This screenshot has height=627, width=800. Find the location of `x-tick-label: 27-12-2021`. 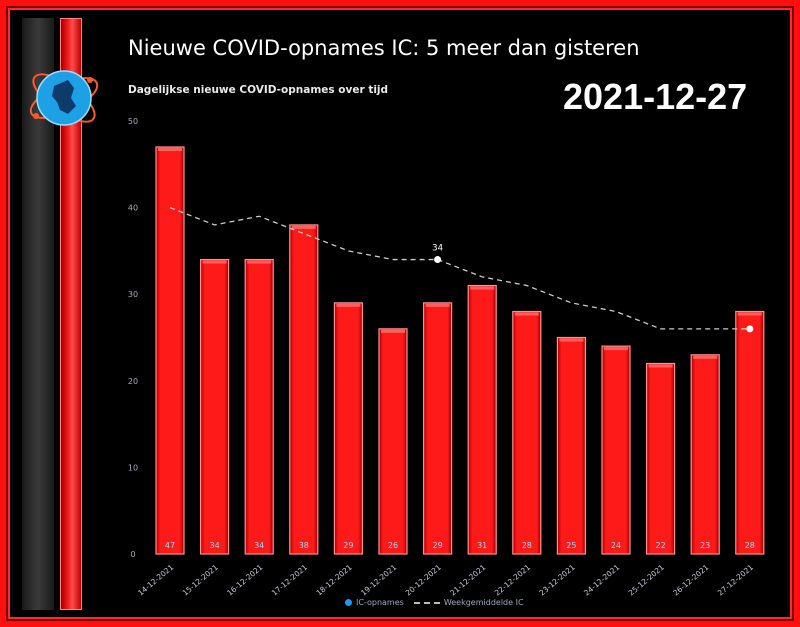

x-tick-label: 27-12-2021 is located at coordinates (735, 579).